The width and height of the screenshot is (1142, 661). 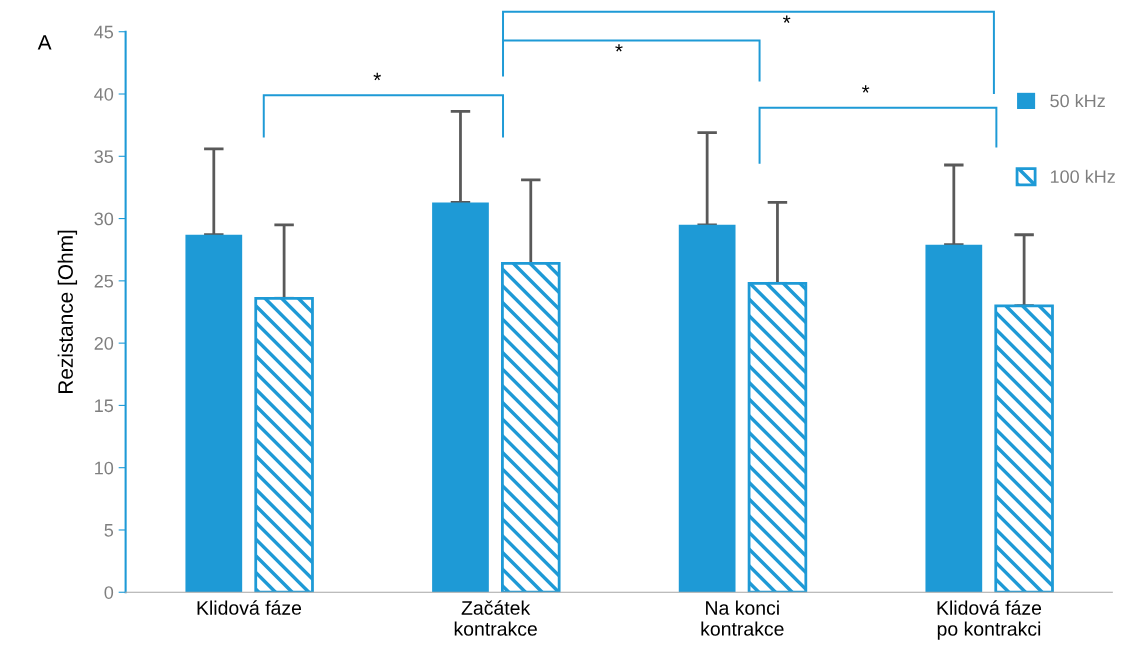 I want to click on y-tick-label: 20, so click(x=104, y=343).